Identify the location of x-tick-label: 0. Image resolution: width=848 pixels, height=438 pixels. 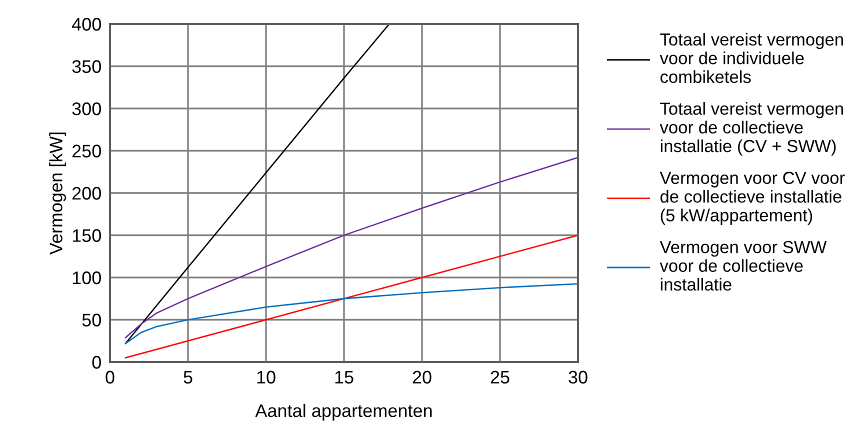
(110, 377).